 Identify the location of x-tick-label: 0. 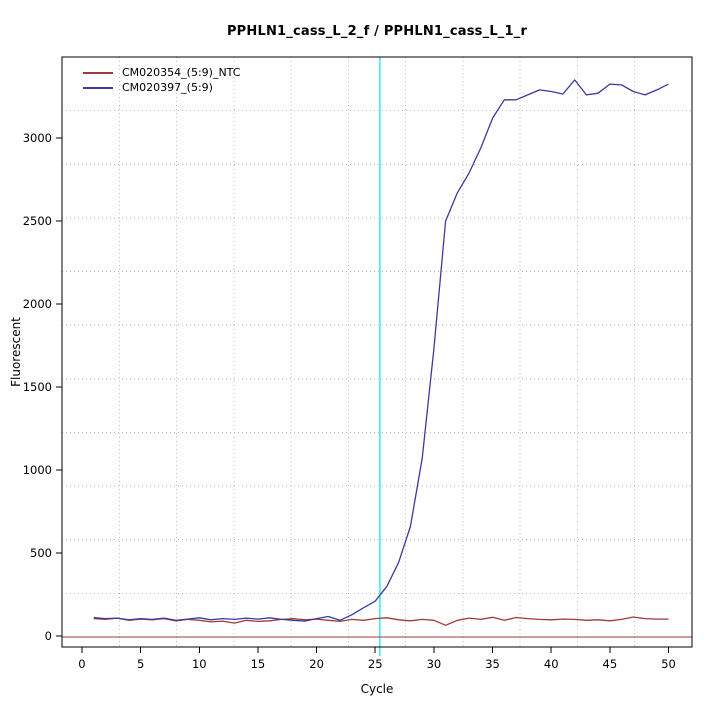
(81, 664).